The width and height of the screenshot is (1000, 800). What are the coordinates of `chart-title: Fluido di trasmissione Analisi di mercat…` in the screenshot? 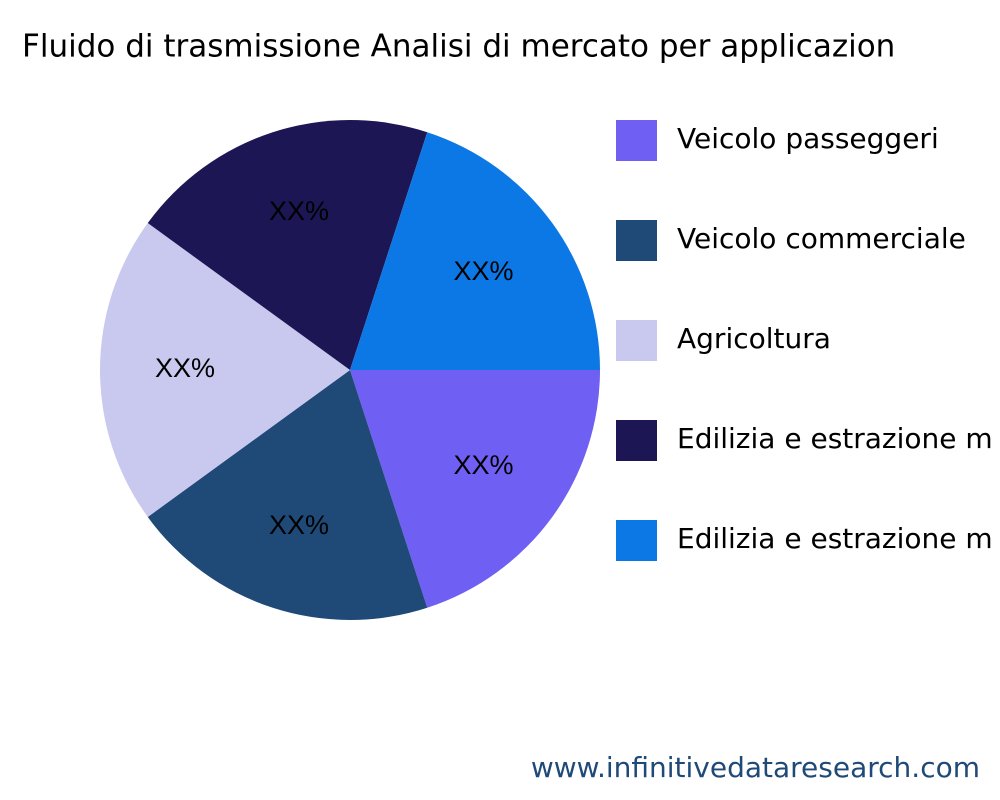 It's located at (458, 47).